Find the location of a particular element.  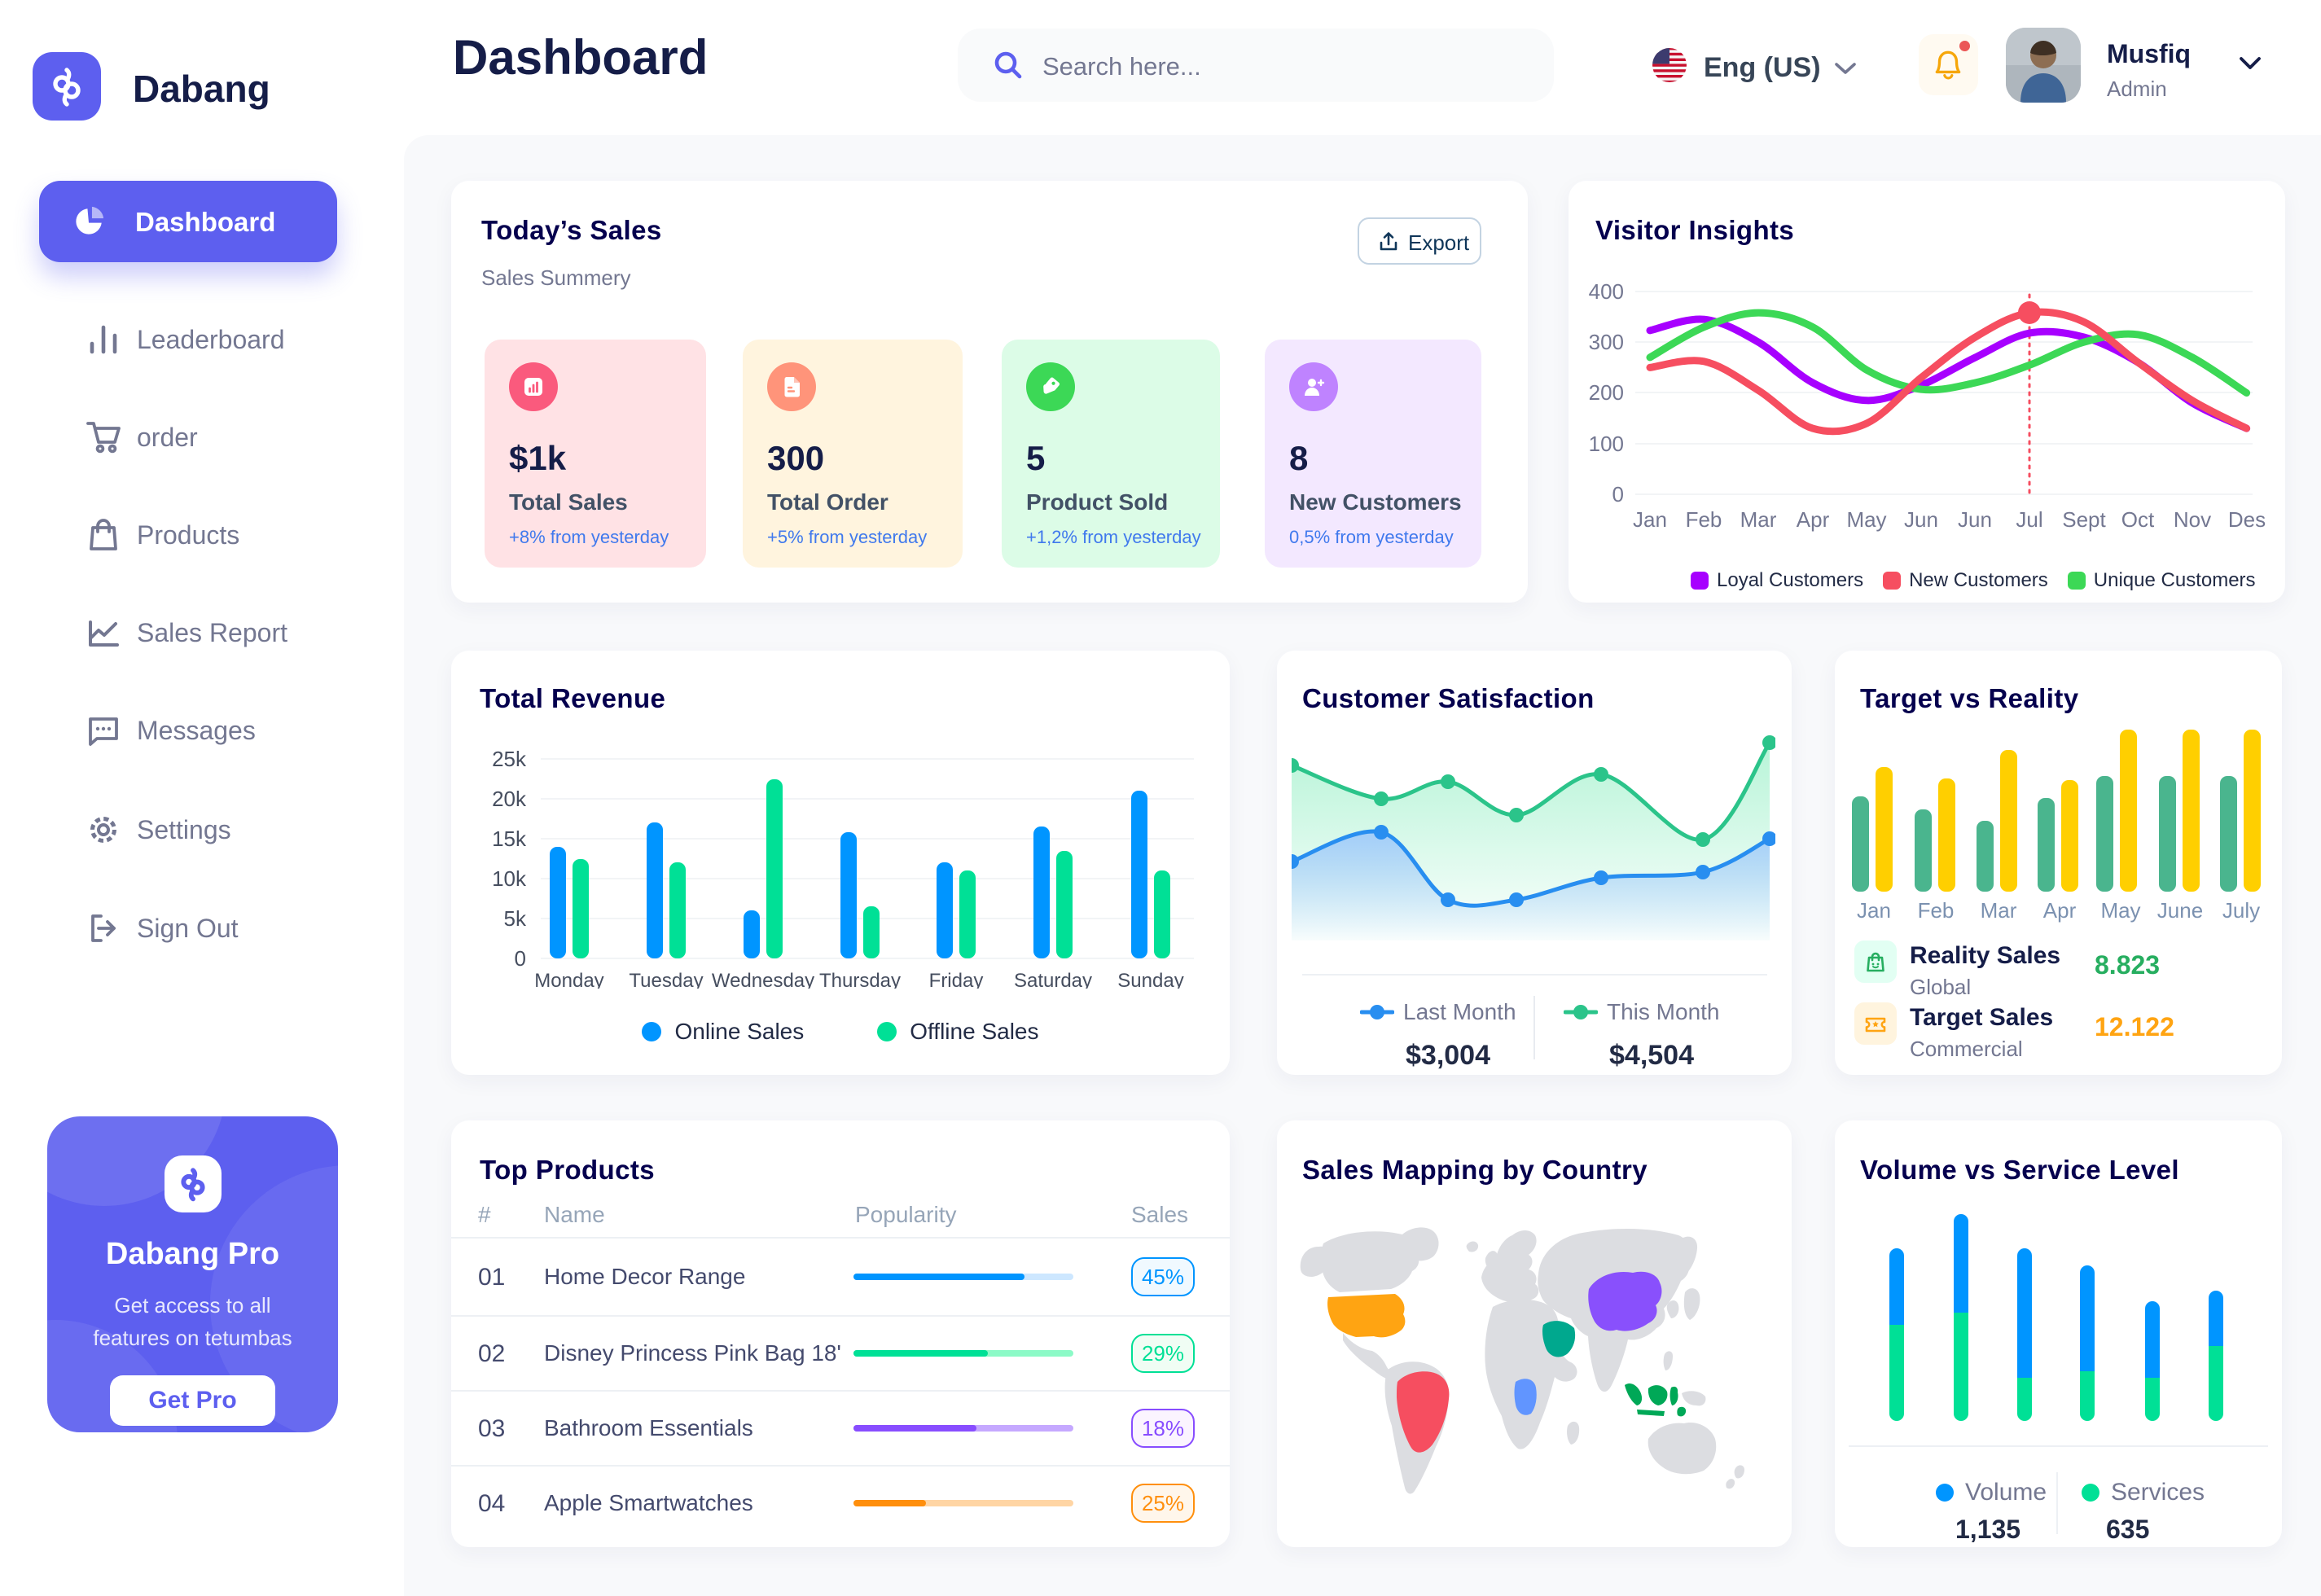

svg-text: Saturday is located at coordinates (1053, 979).